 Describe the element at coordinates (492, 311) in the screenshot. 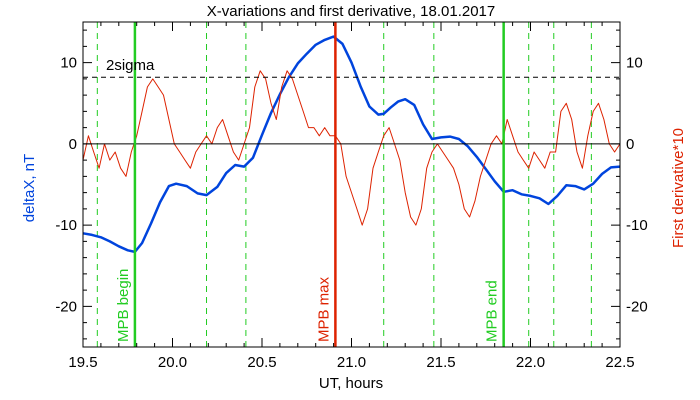

I see `marker-label-mpb-end: MPB end` at that location.